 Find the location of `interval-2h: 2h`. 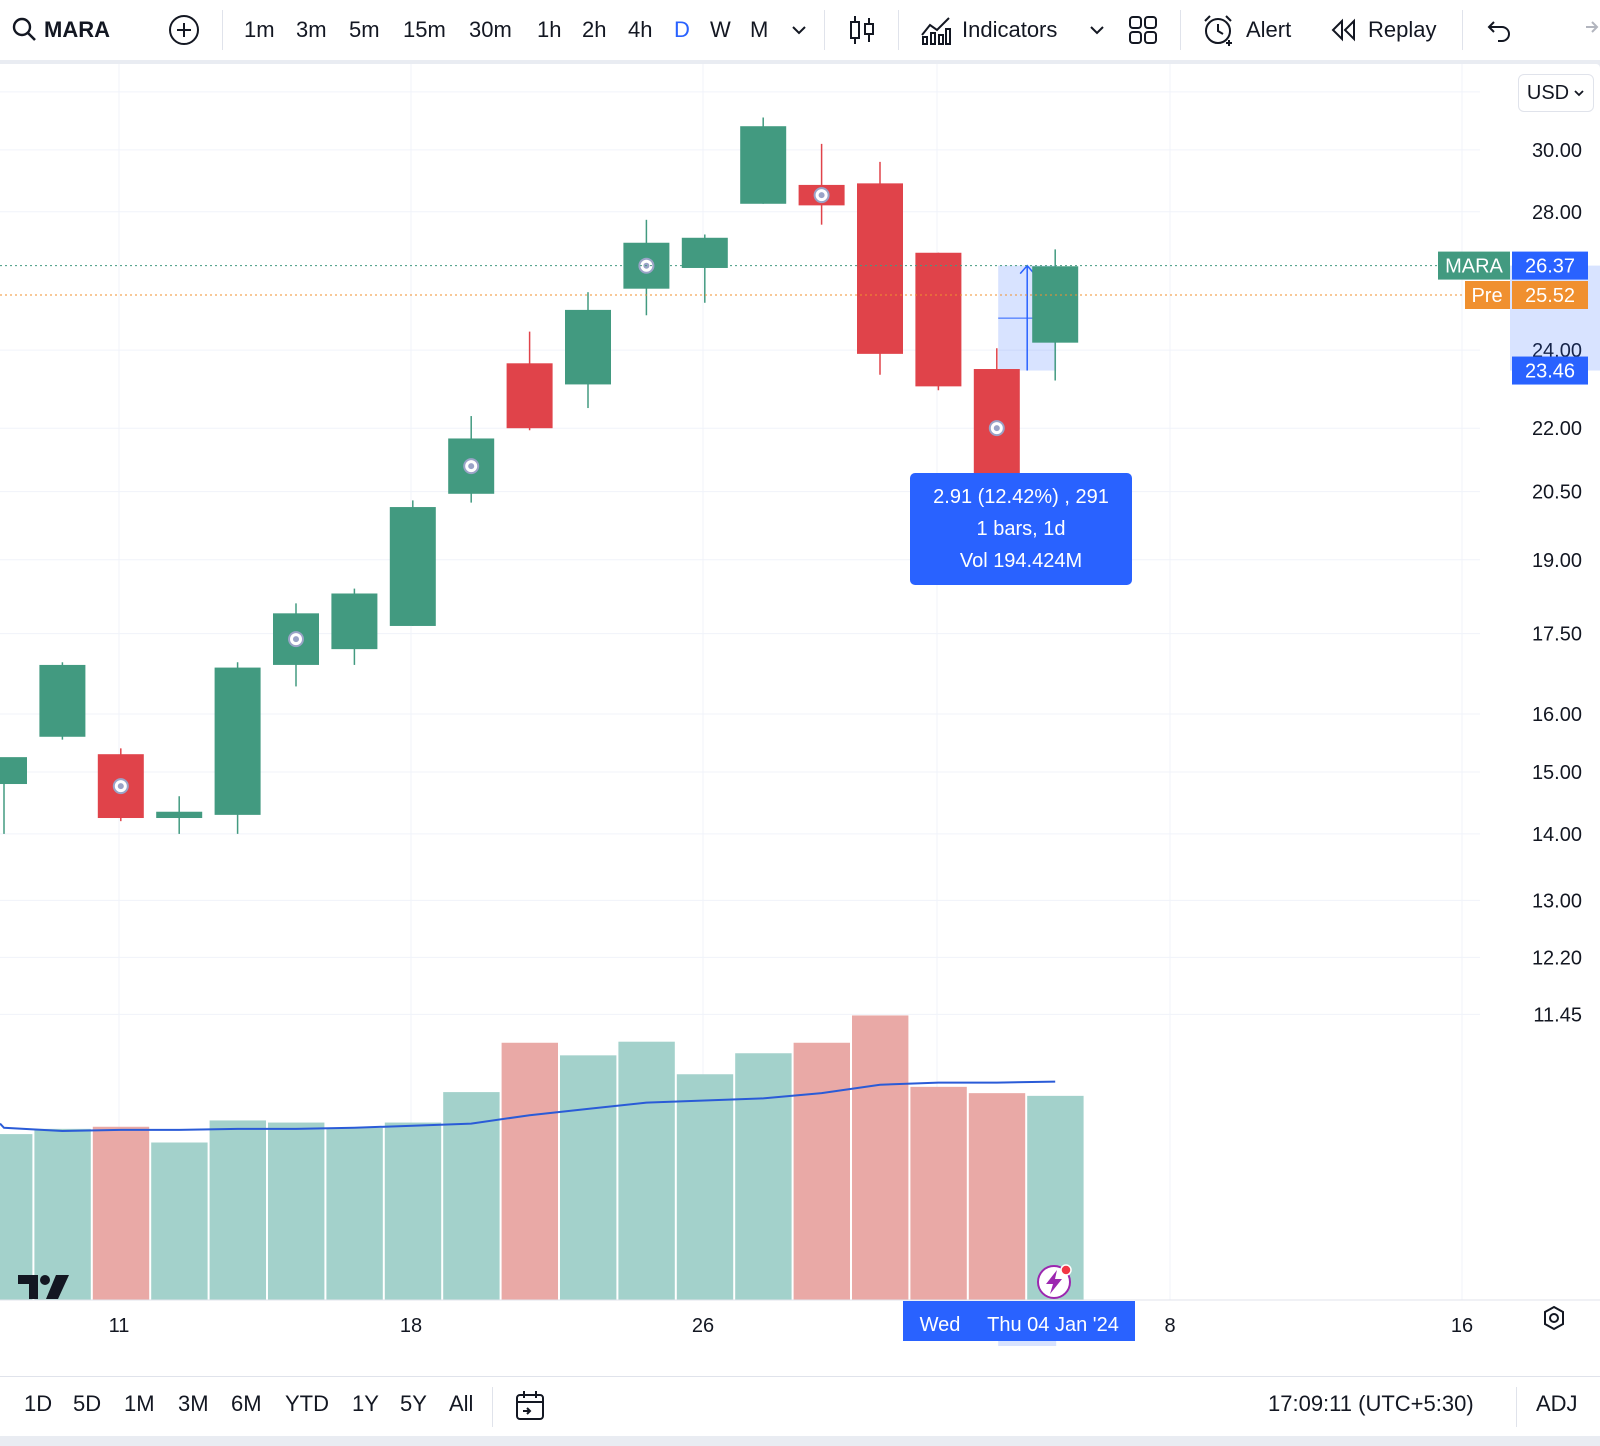

interval-2h: 2h is located at coordinates (594, 29).